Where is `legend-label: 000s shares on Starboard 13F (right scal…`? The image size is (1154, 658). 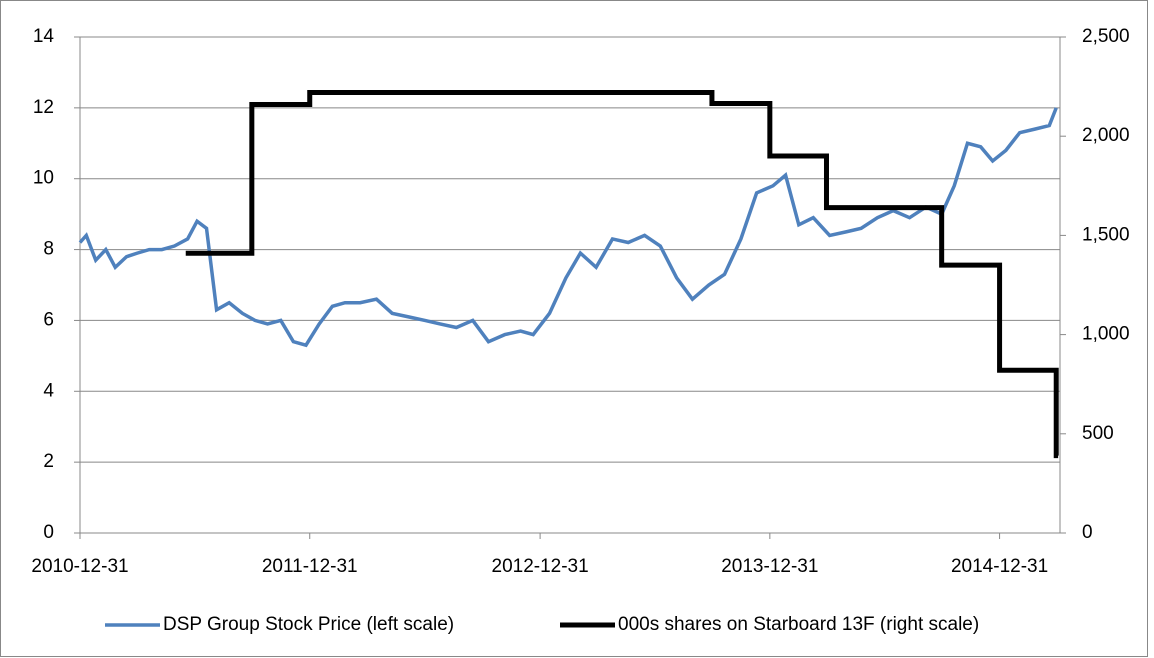
legend-label: 000s shares on Starboard 13F (right scal… is located at coordinates (798, 624).